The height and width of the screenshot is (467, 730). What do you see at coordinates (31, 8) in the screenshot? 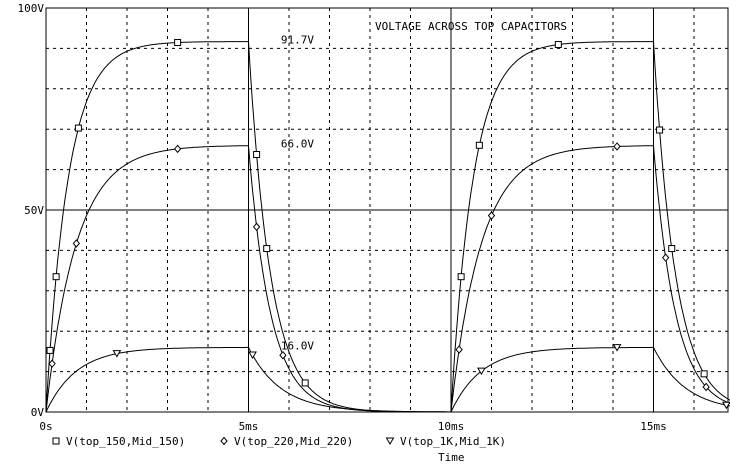
I see `y-tick-label: 100V` at bounding box center [31, 8].